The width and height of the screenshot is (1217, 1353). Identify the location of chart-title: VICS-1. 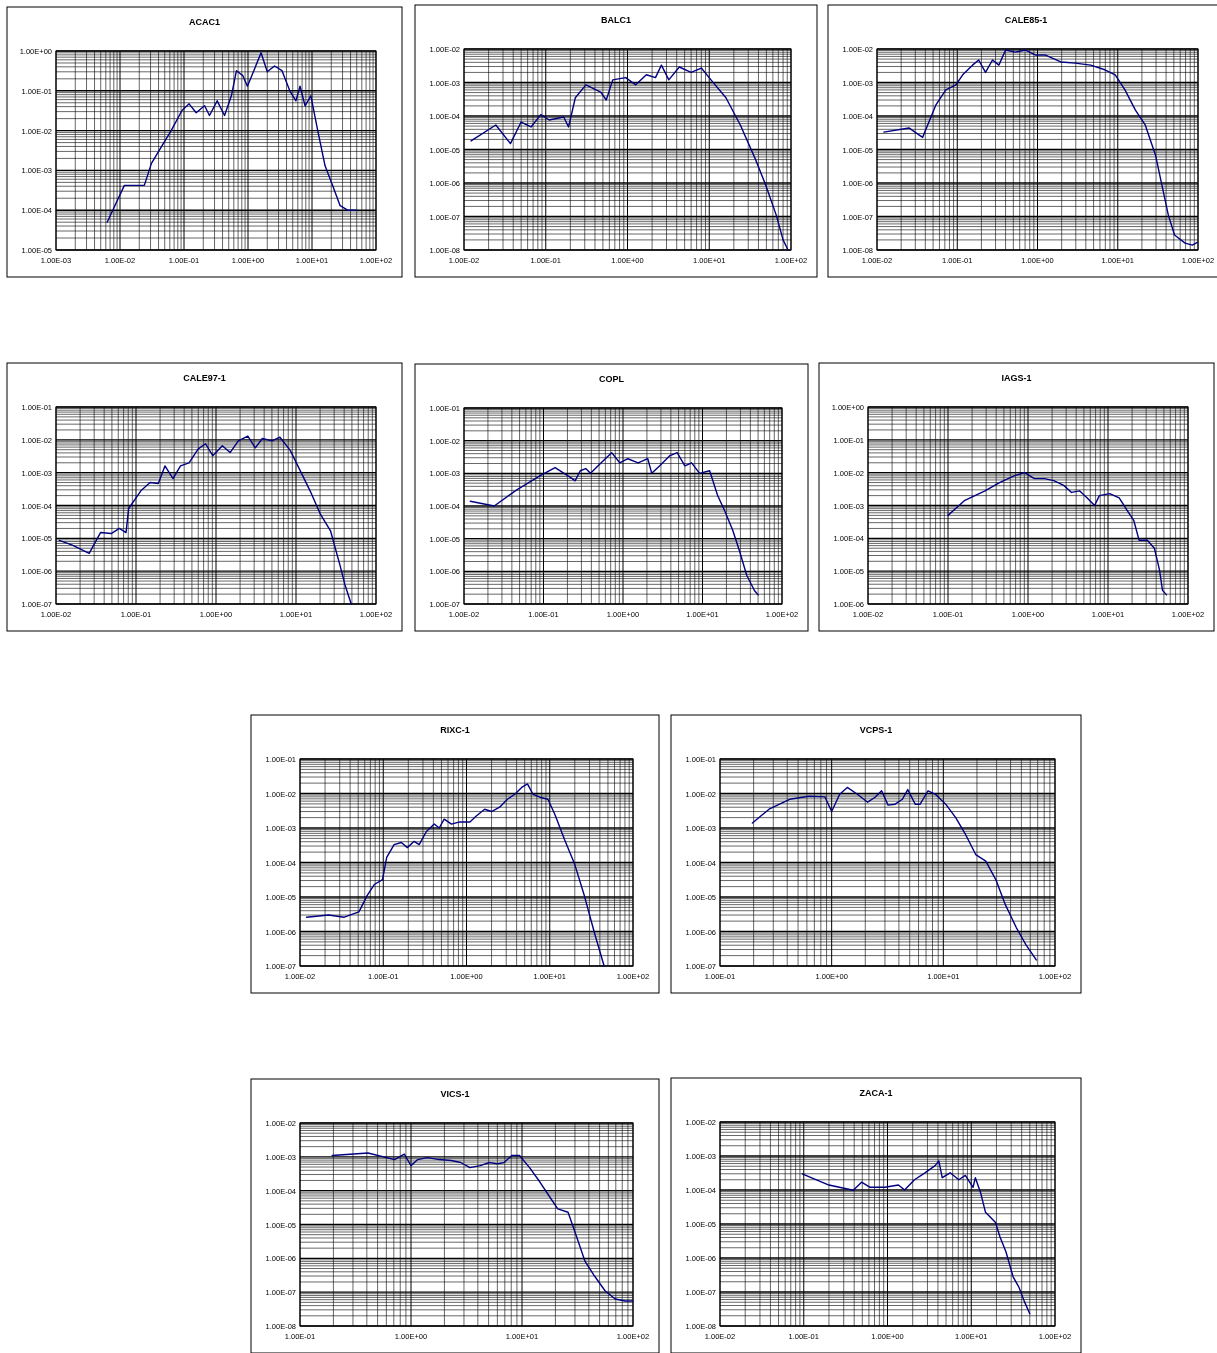
(455, 1094).